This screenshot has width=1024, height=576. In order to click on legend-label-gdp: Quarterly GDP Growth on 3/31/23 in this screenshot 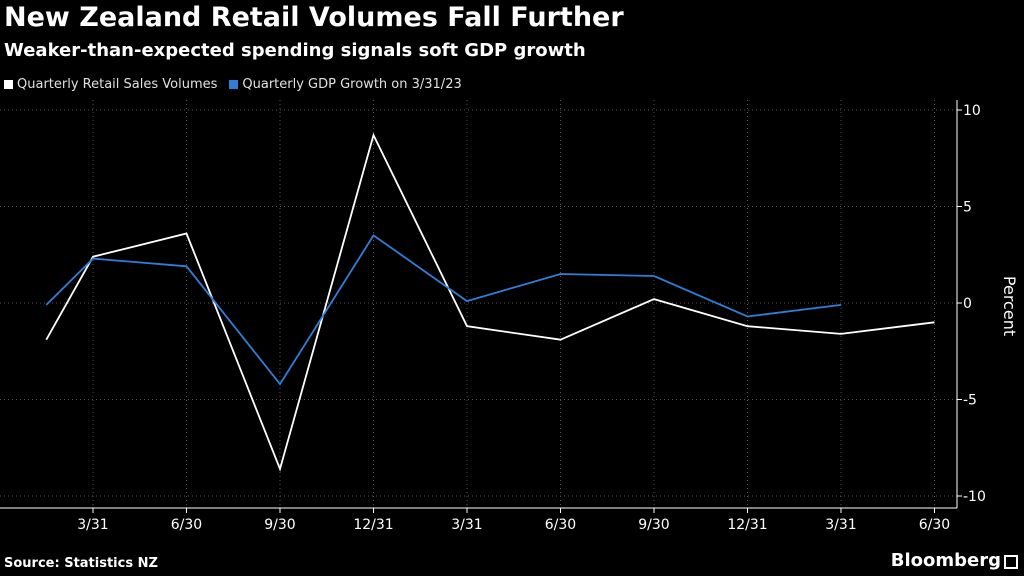, I will do `click(352, 84)`.